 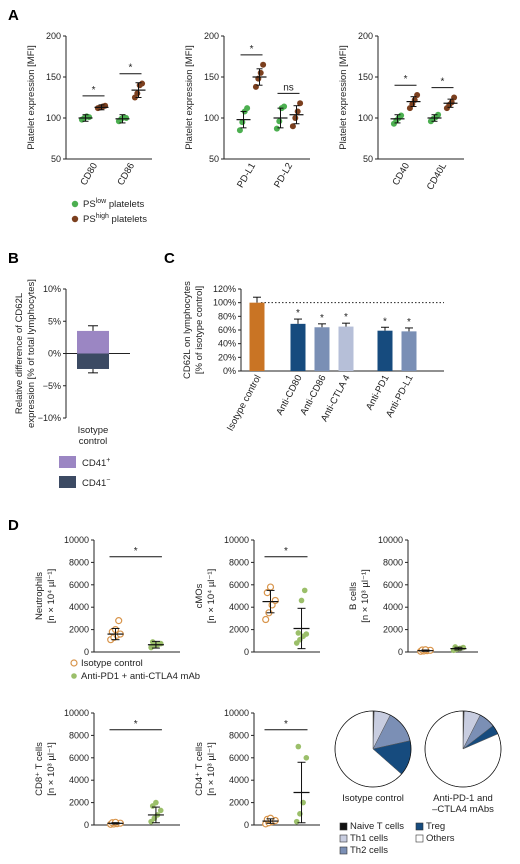 I want to click on x-tick-label: CD40L, so click(x=437, y=176).